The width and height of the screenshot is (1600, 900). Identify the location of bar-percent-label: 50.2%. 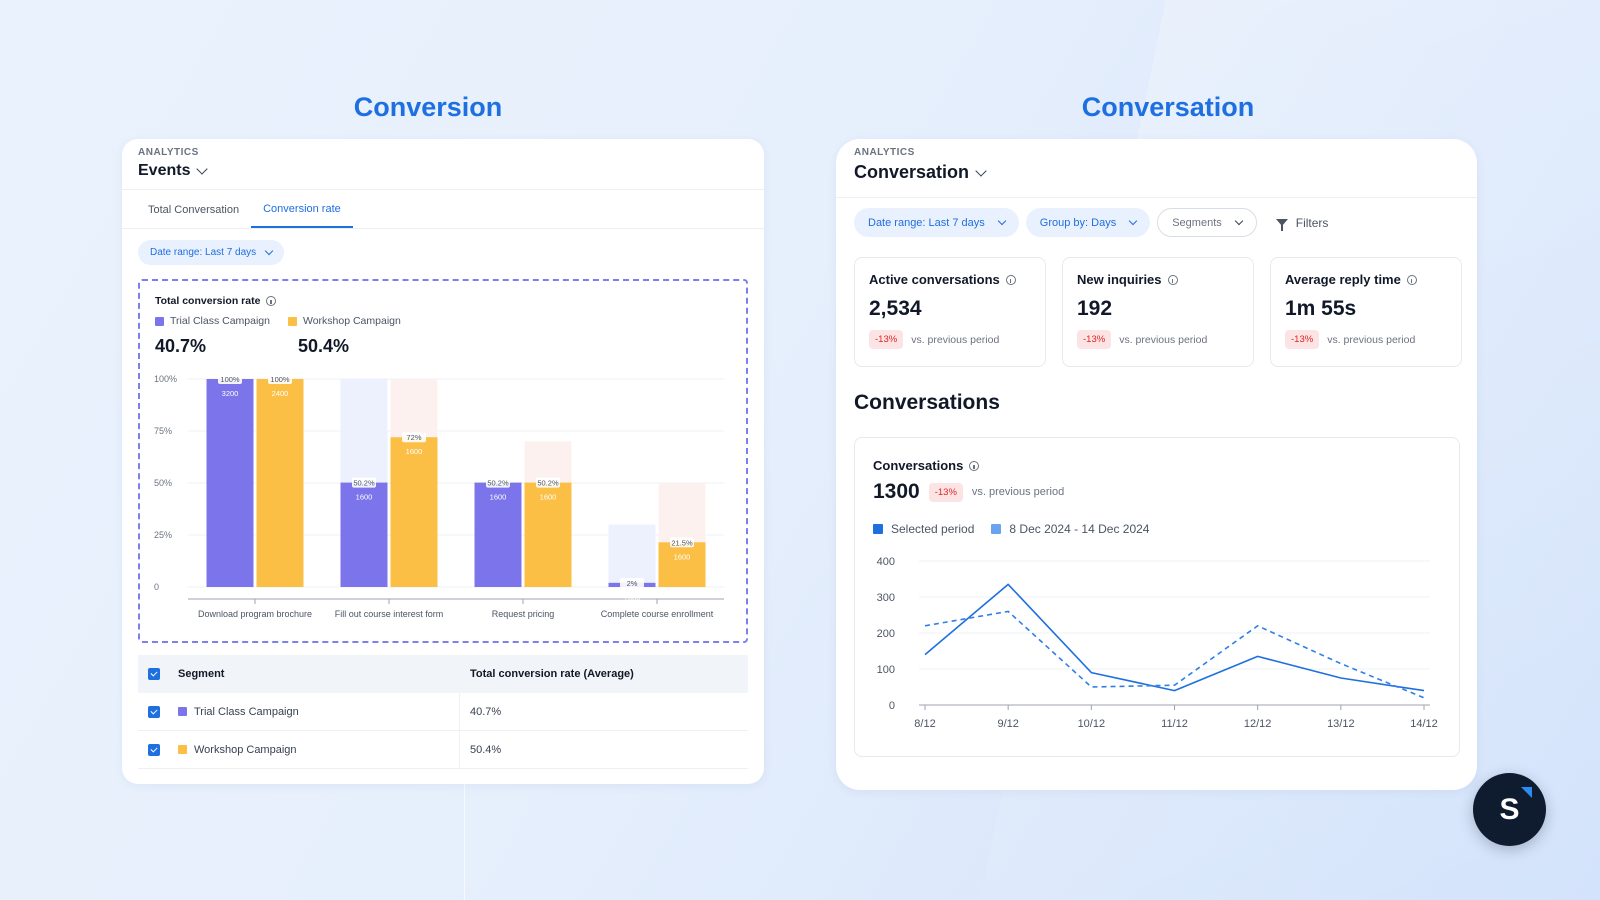
(498, 483).